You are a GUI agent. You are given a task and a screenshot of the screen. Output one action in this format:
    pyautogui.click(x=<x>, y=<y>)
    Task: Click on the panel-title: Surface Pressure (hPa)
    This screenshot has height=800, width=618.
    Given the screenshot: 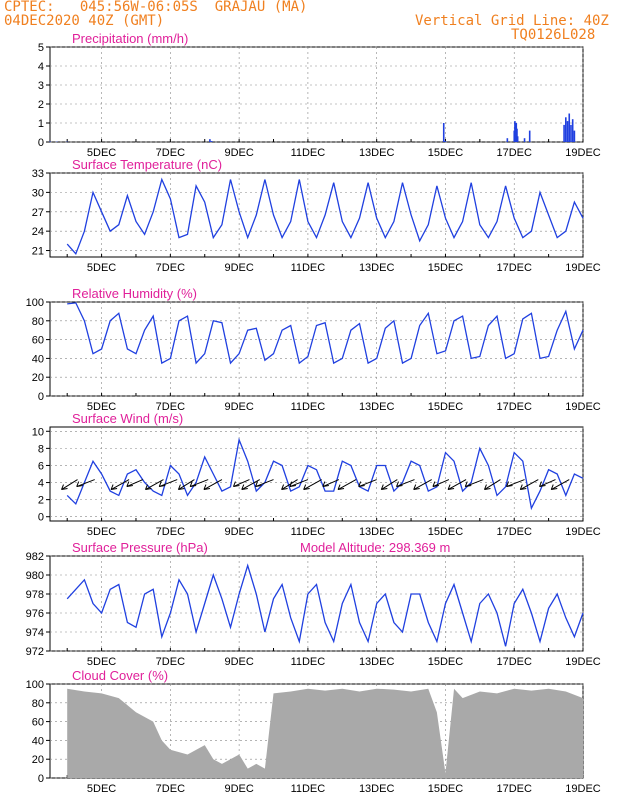 What is the action you would take?
    pyautogui.click(x=140, y=547)
    